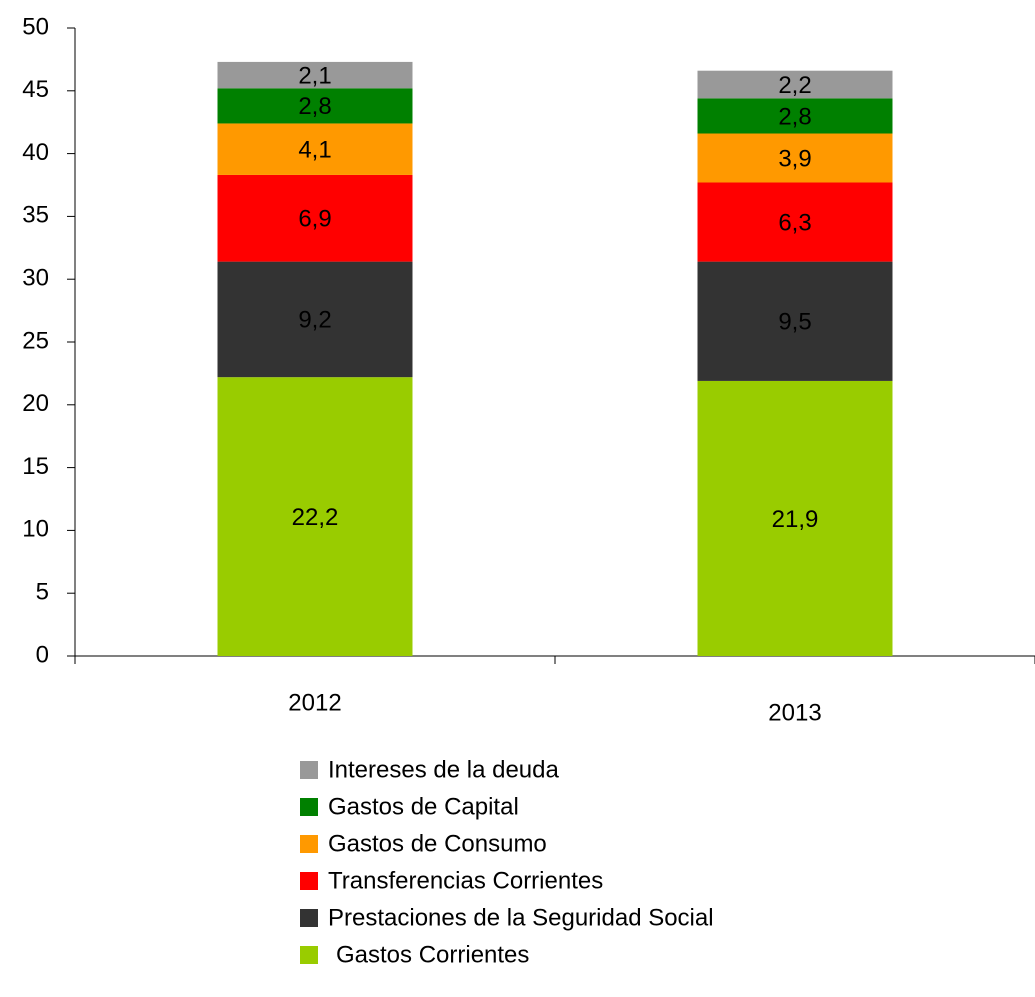 The width and height of the screenshot is (1035, 997). I want to click on x-tick-label: 2013, so click(794, 712).